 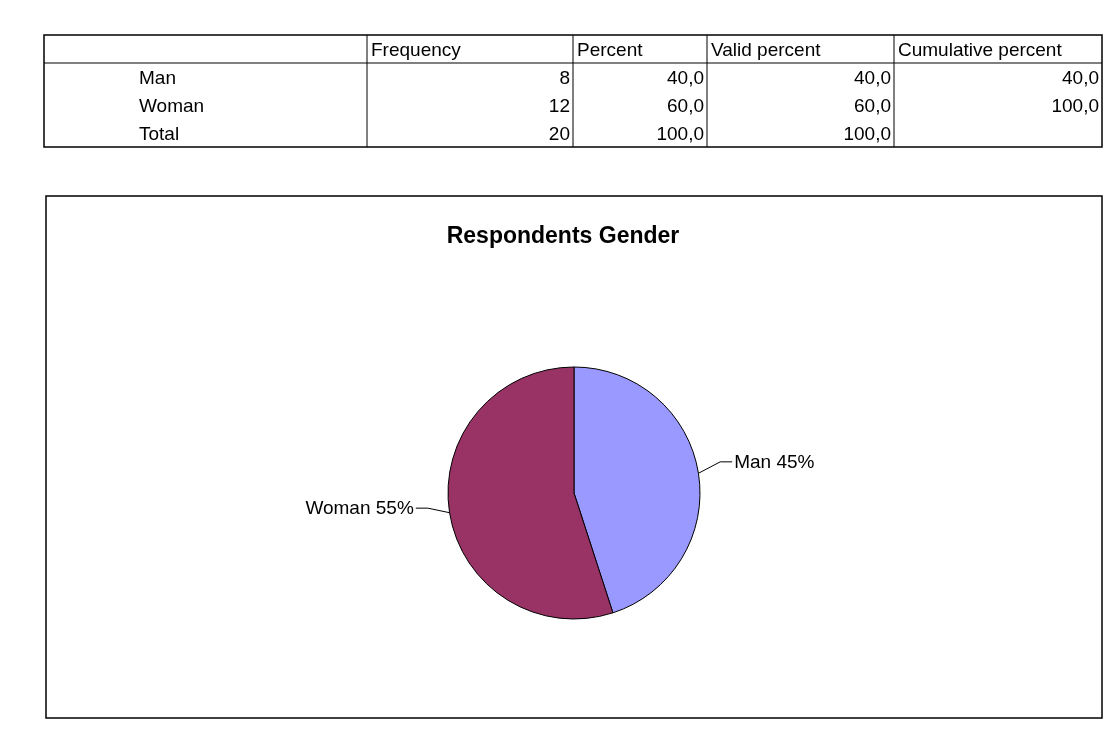 What do you see at coordinates (610, 49) in the screenshot?
I see `text: Percent` at bounding box center [610, 49].